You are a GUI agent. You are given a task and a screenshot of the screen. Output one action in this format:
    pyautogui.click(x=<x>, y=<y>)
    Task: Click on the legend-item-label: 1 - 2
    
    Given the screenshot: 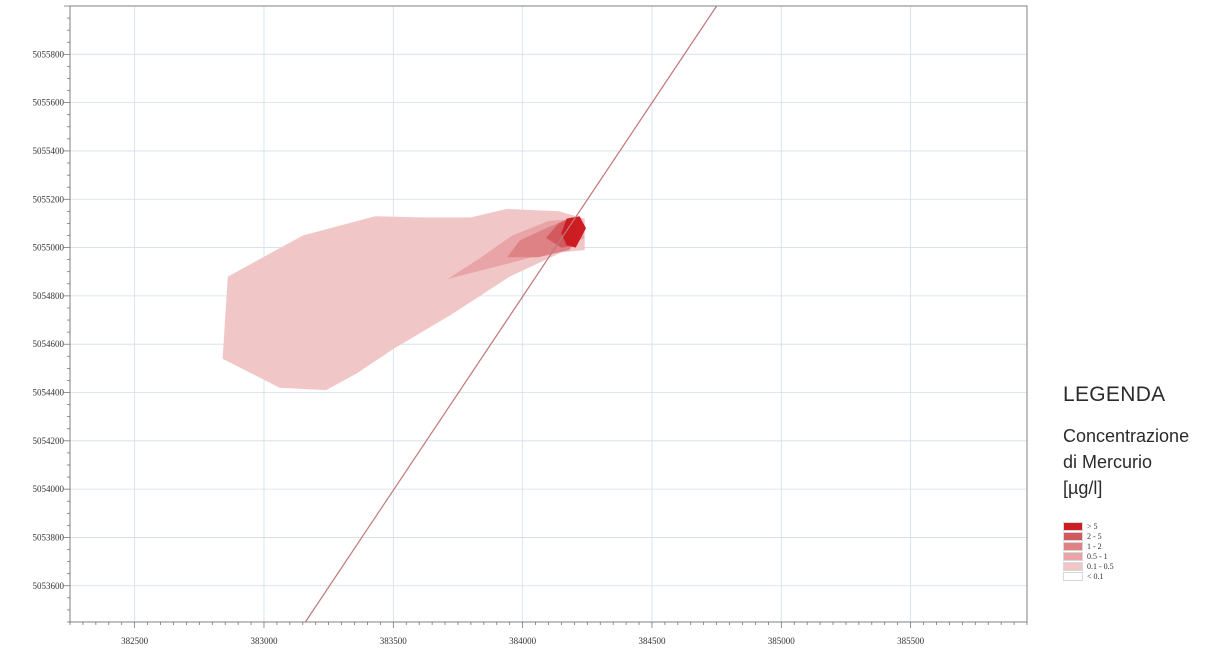 What is the action you would take?
    pyautogui.click(x=1094, y=546)
    